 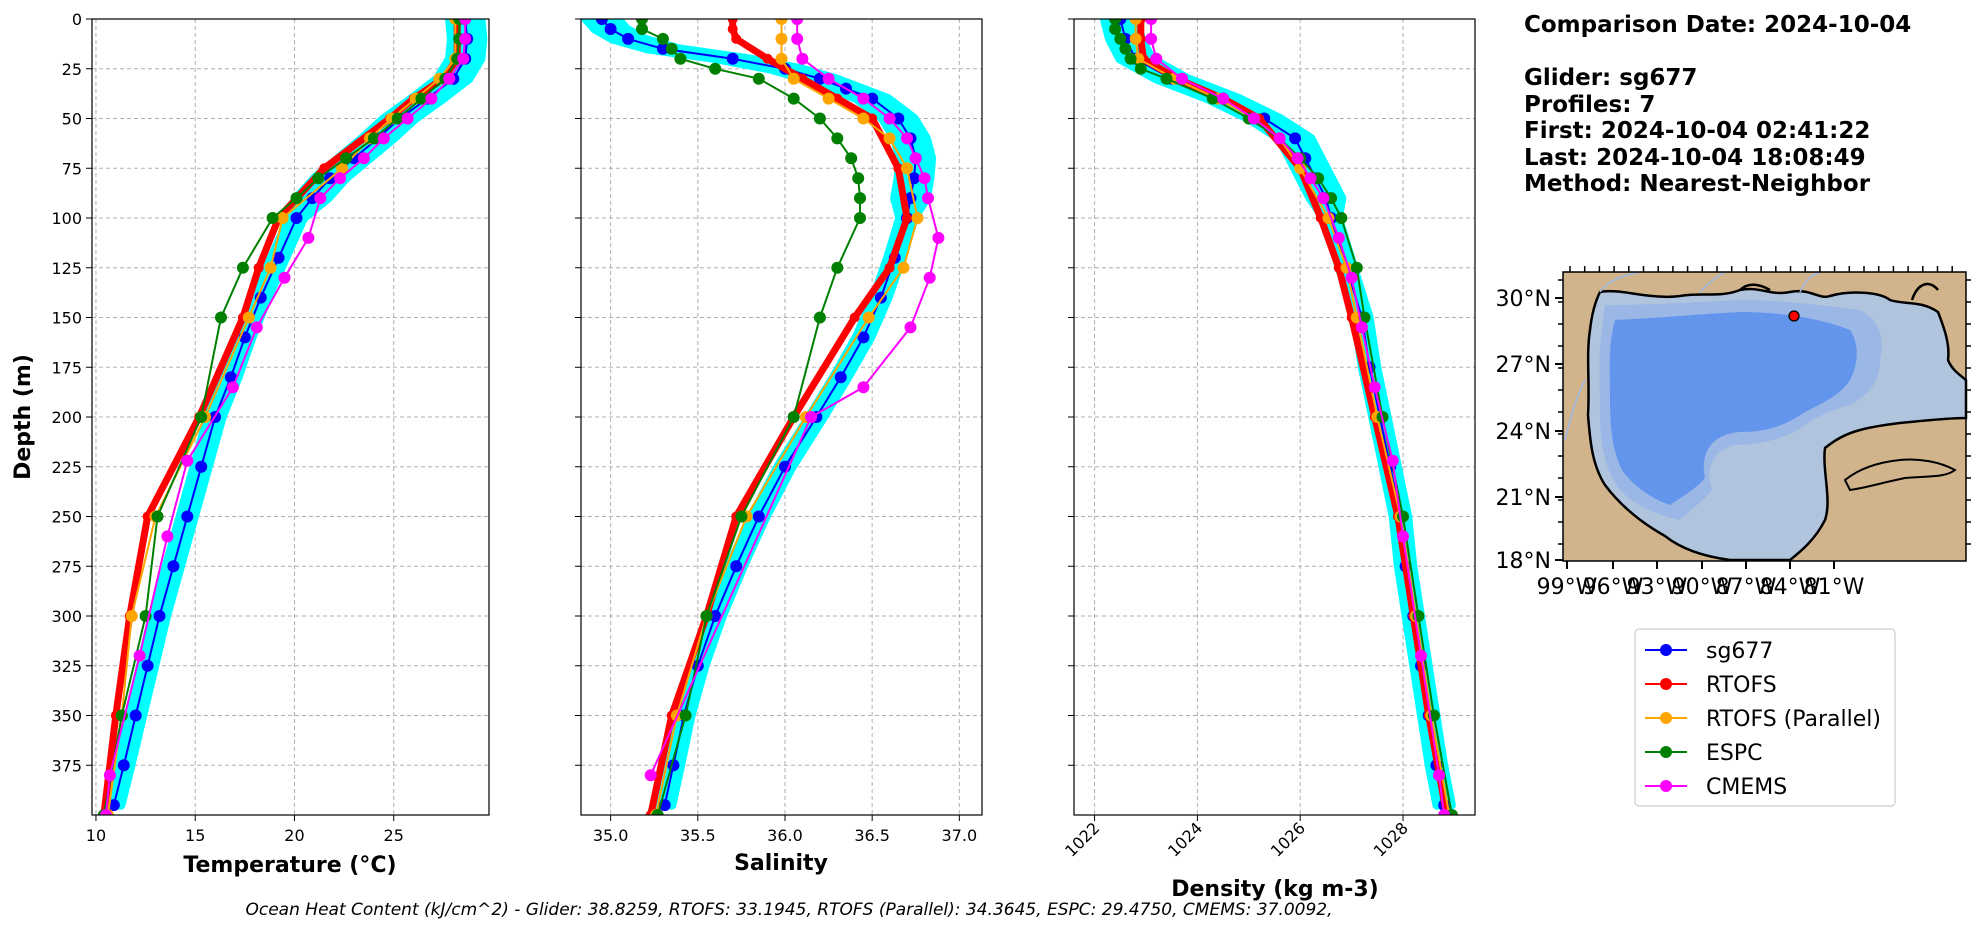 What do you see at coordinates (1523, 365) in the screenshot?
I see `map-lat-label: 27°N` at bounding box center [1523, 365].